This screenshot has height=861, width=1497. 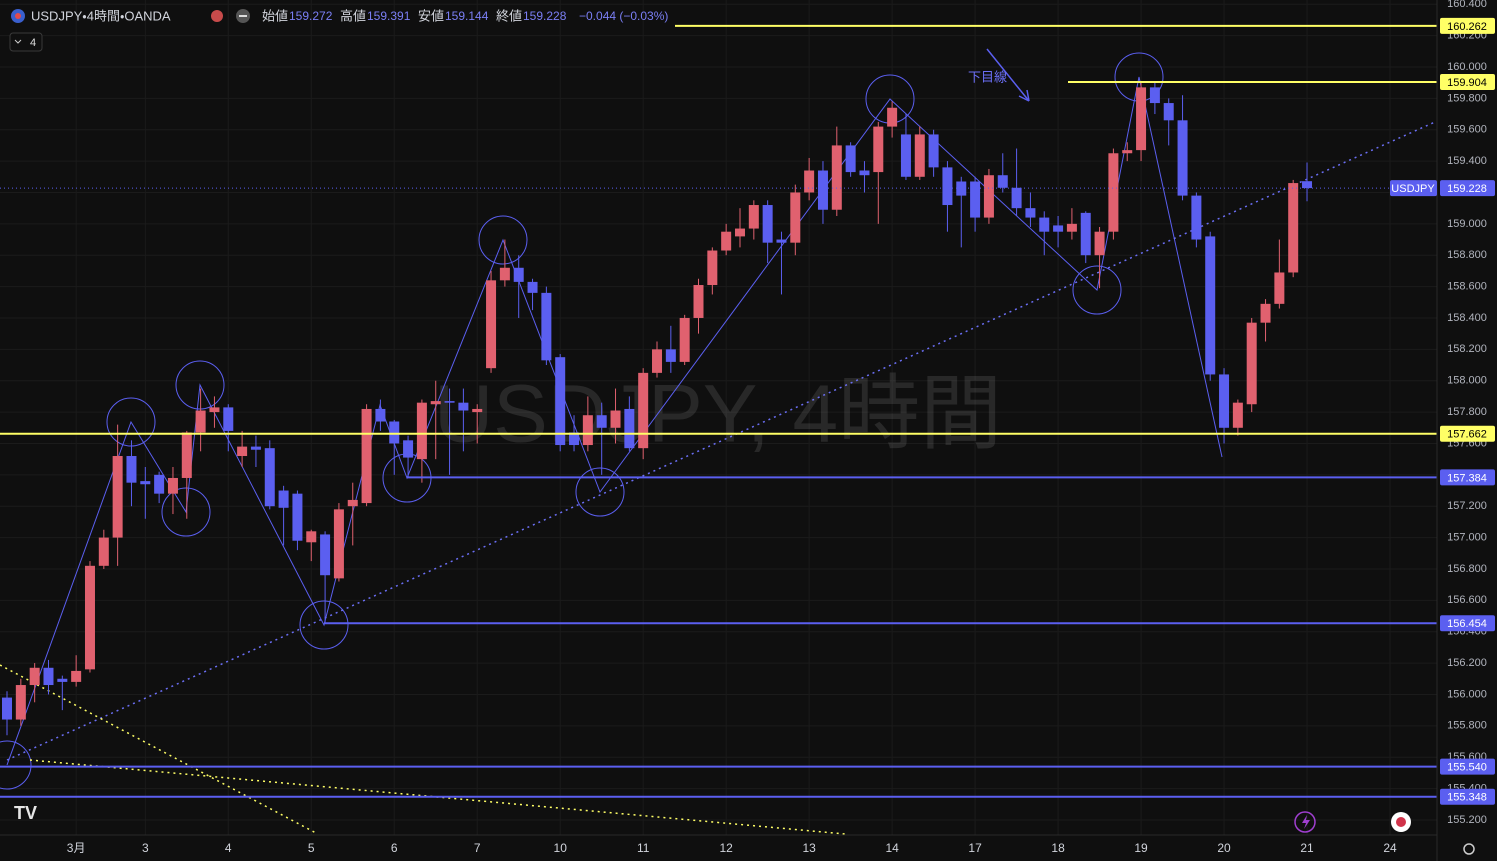 I want to click on level-tag-label: 157.384, so click(x=1467, y=478).